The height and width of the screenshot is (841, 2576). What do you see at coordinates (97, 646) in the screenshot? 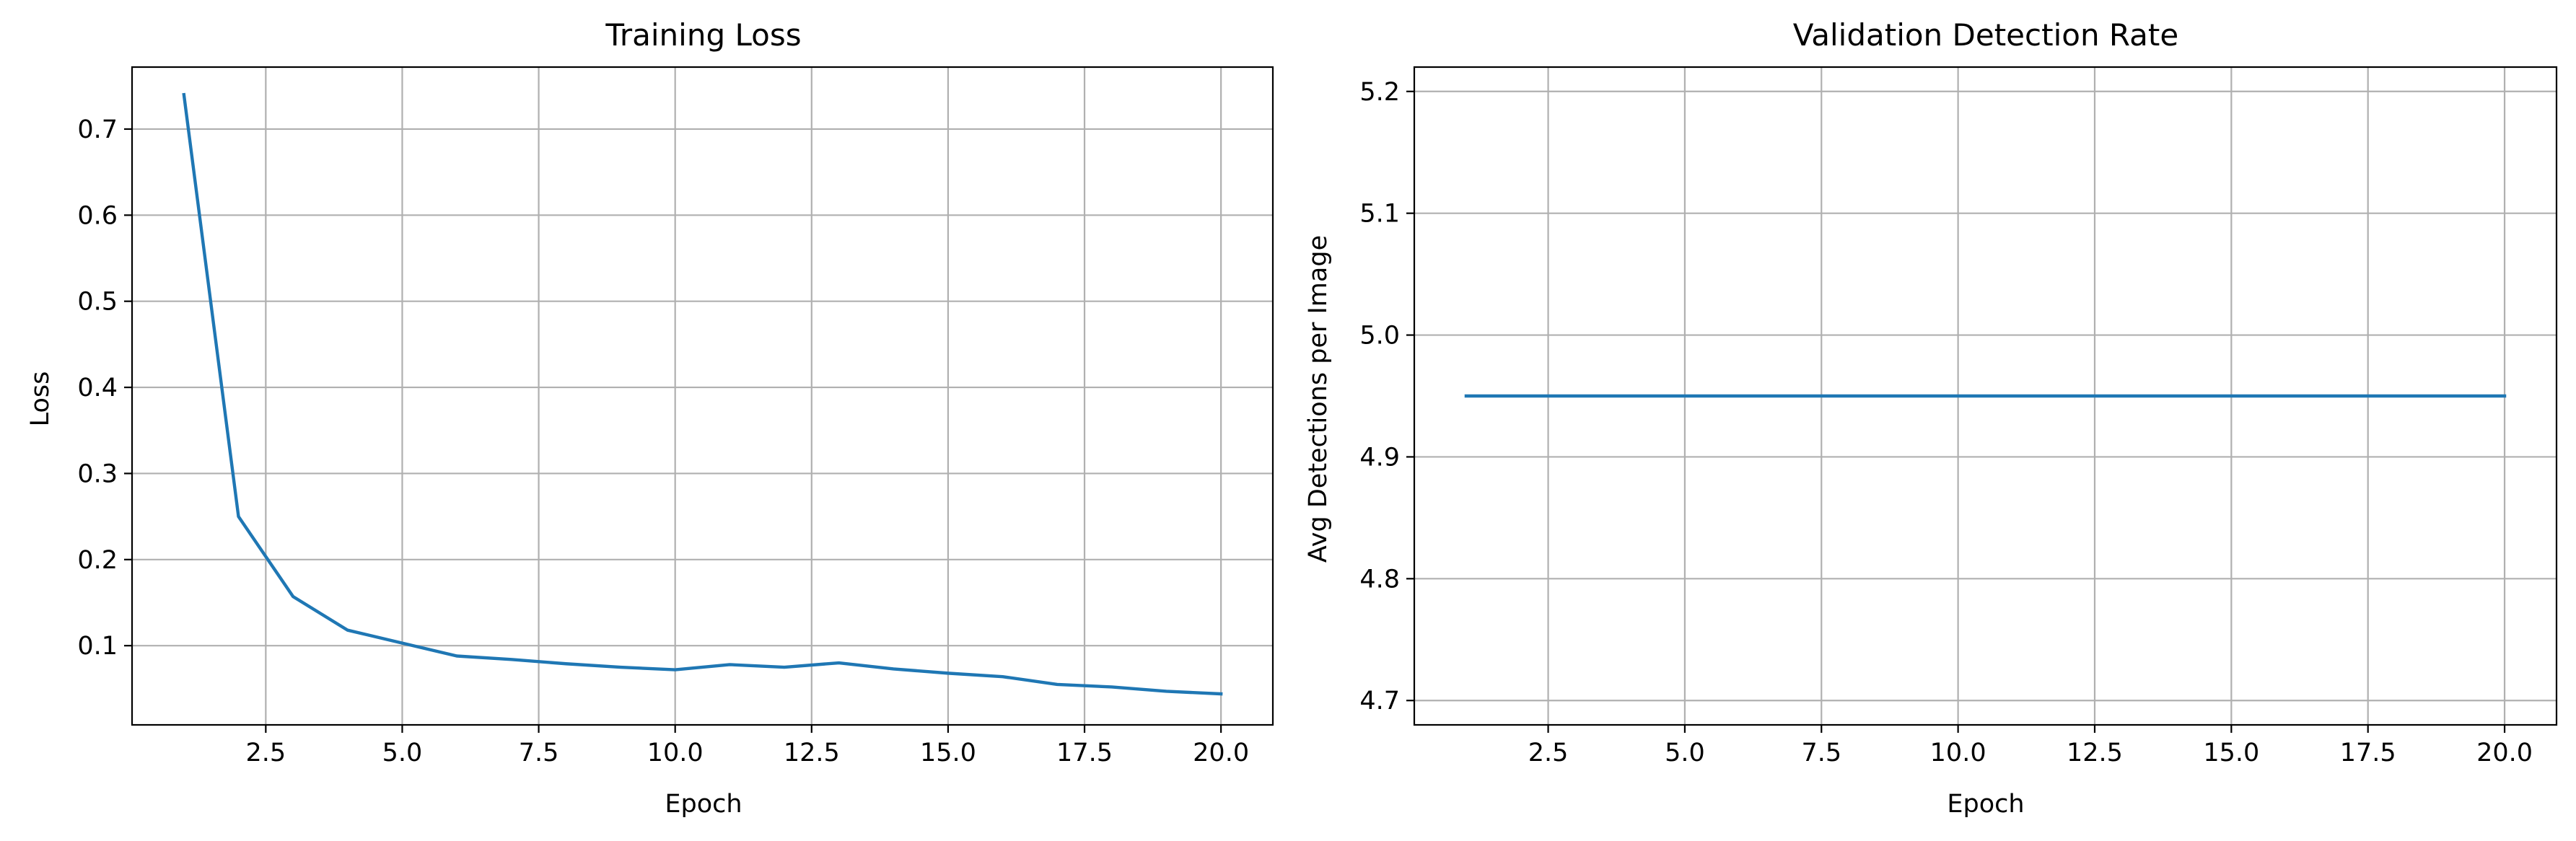
I see `y-tick-label: 0.1` at bounding box center [97, 646].